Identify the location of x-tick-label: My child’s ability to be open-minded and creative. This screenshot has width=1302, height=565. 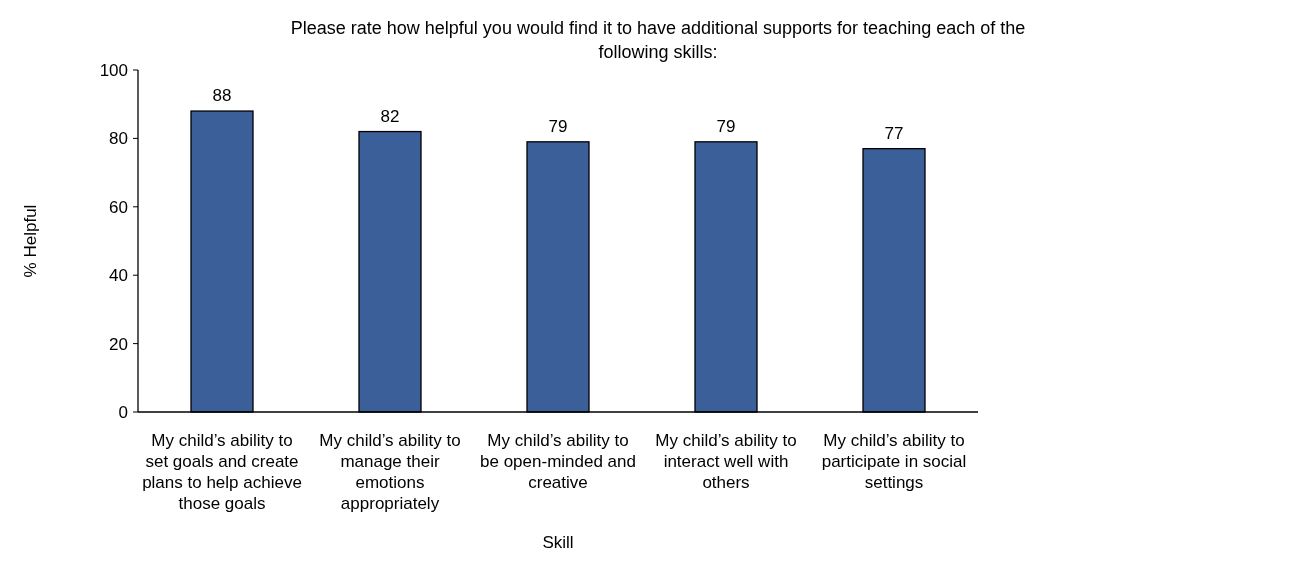
(558, 461).